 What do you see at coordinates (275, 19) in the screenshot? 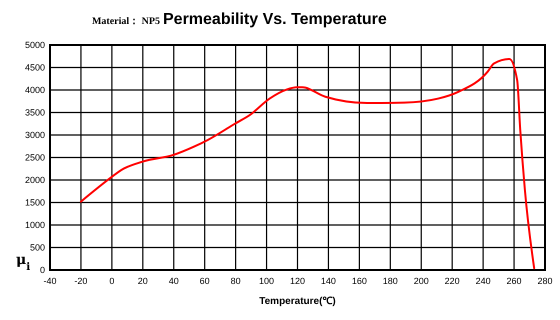
I see `chart-title: Permeability Vs. Temperature` at bounding box center [275, 19].